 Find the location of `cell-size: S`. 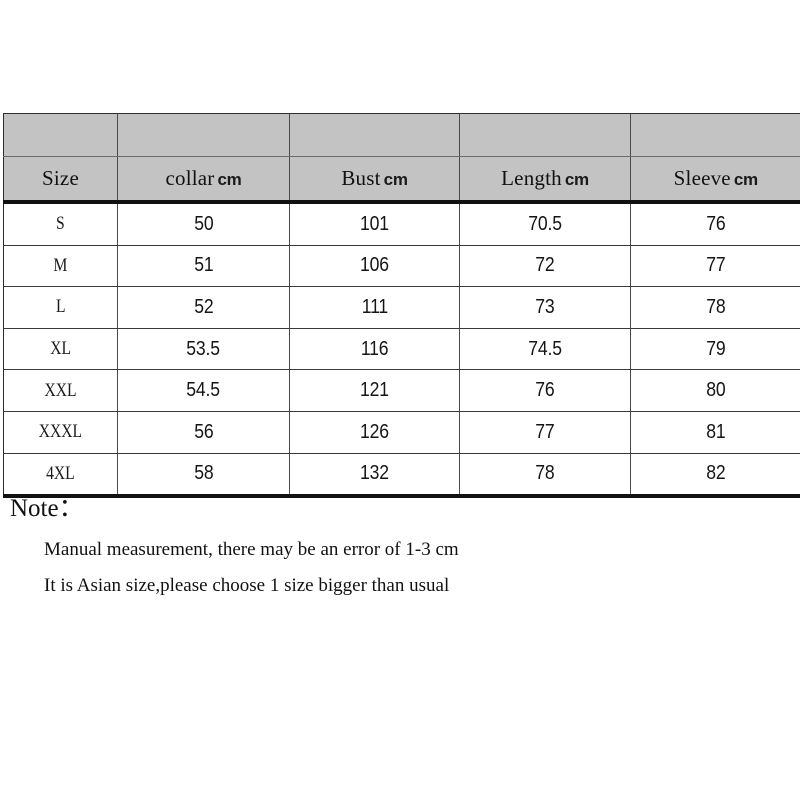

cell-size: S is located at coordinates (60, 223).